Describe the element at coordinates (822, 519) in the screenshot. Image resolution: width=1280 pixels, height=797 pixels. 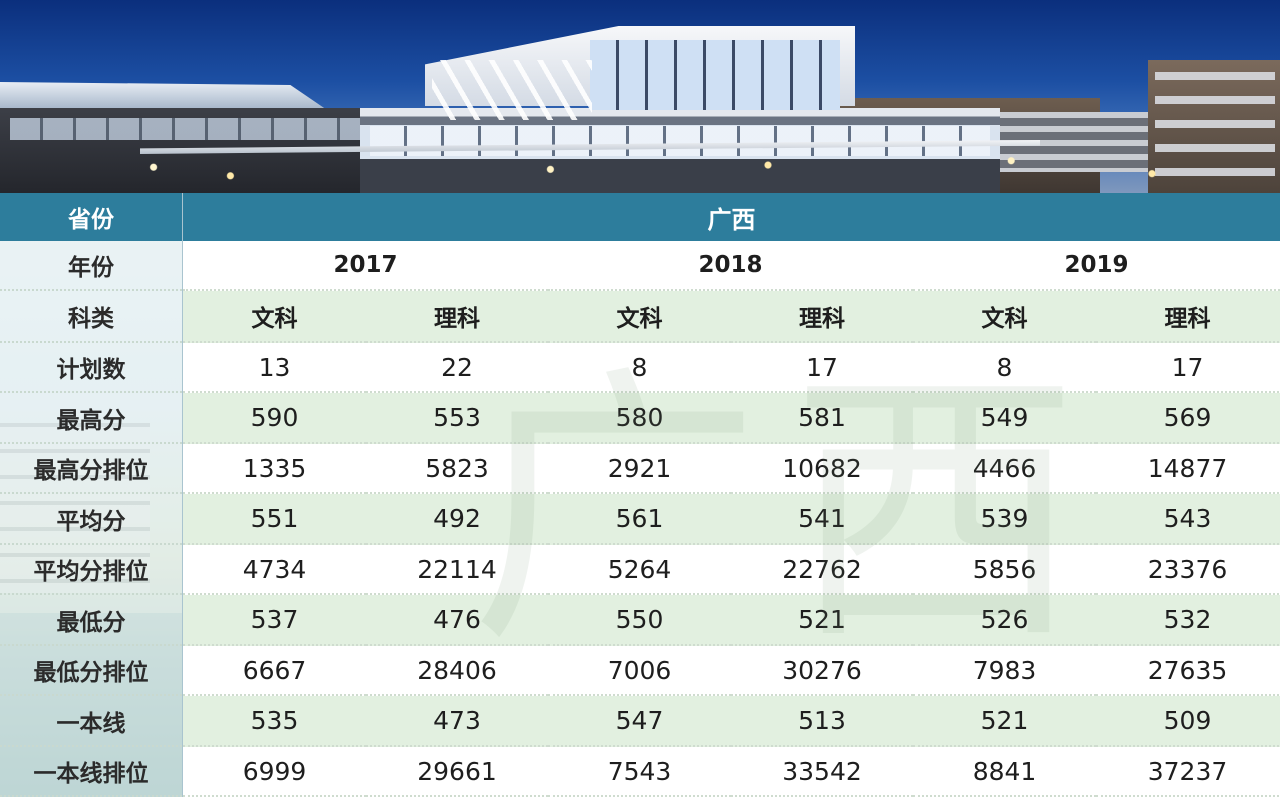
I see `value-cell: 541` at that location.